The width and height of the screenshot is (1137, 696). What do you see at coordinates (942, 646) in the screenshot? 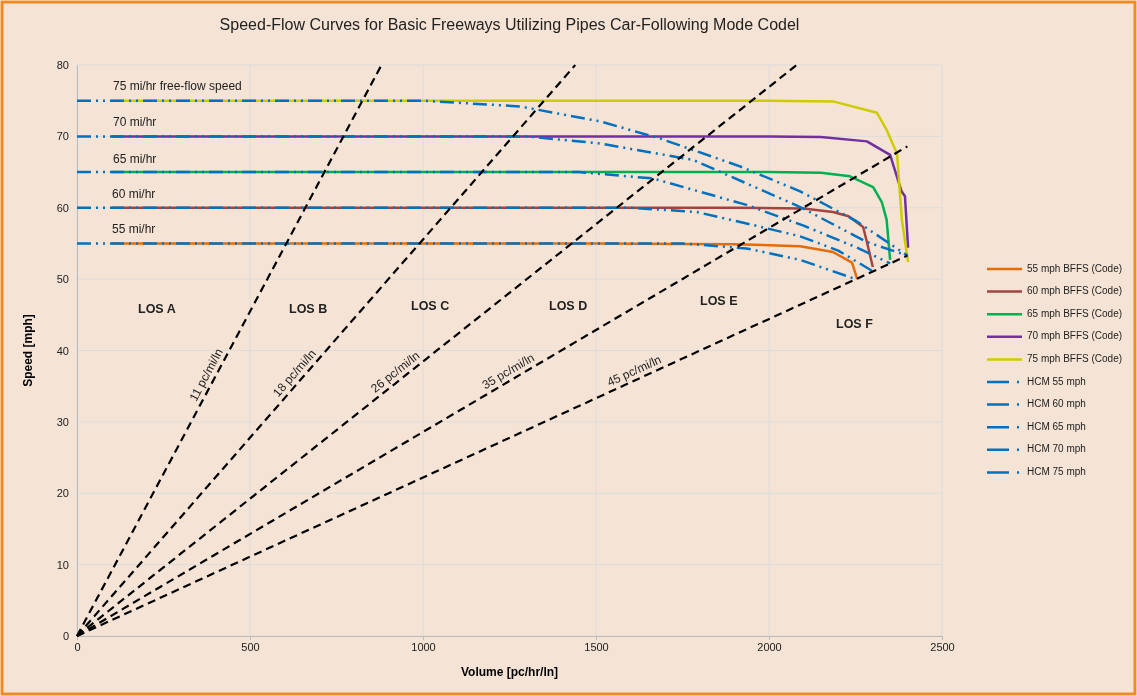
I see `x-tick-label: 2500` at bounding box center [942, 646].